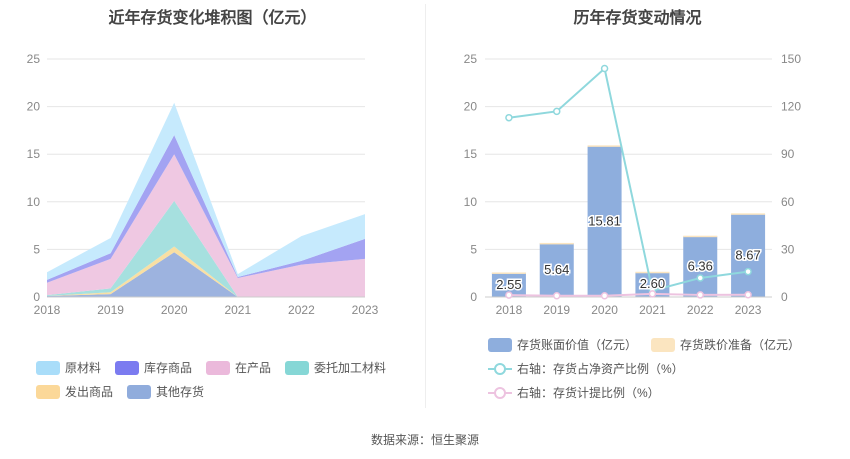 This screenshot has width=850, height=459. Describe the element at coordinates (788, 249) in the screenshot. I see `right-y-tick-label: 30` at that location.